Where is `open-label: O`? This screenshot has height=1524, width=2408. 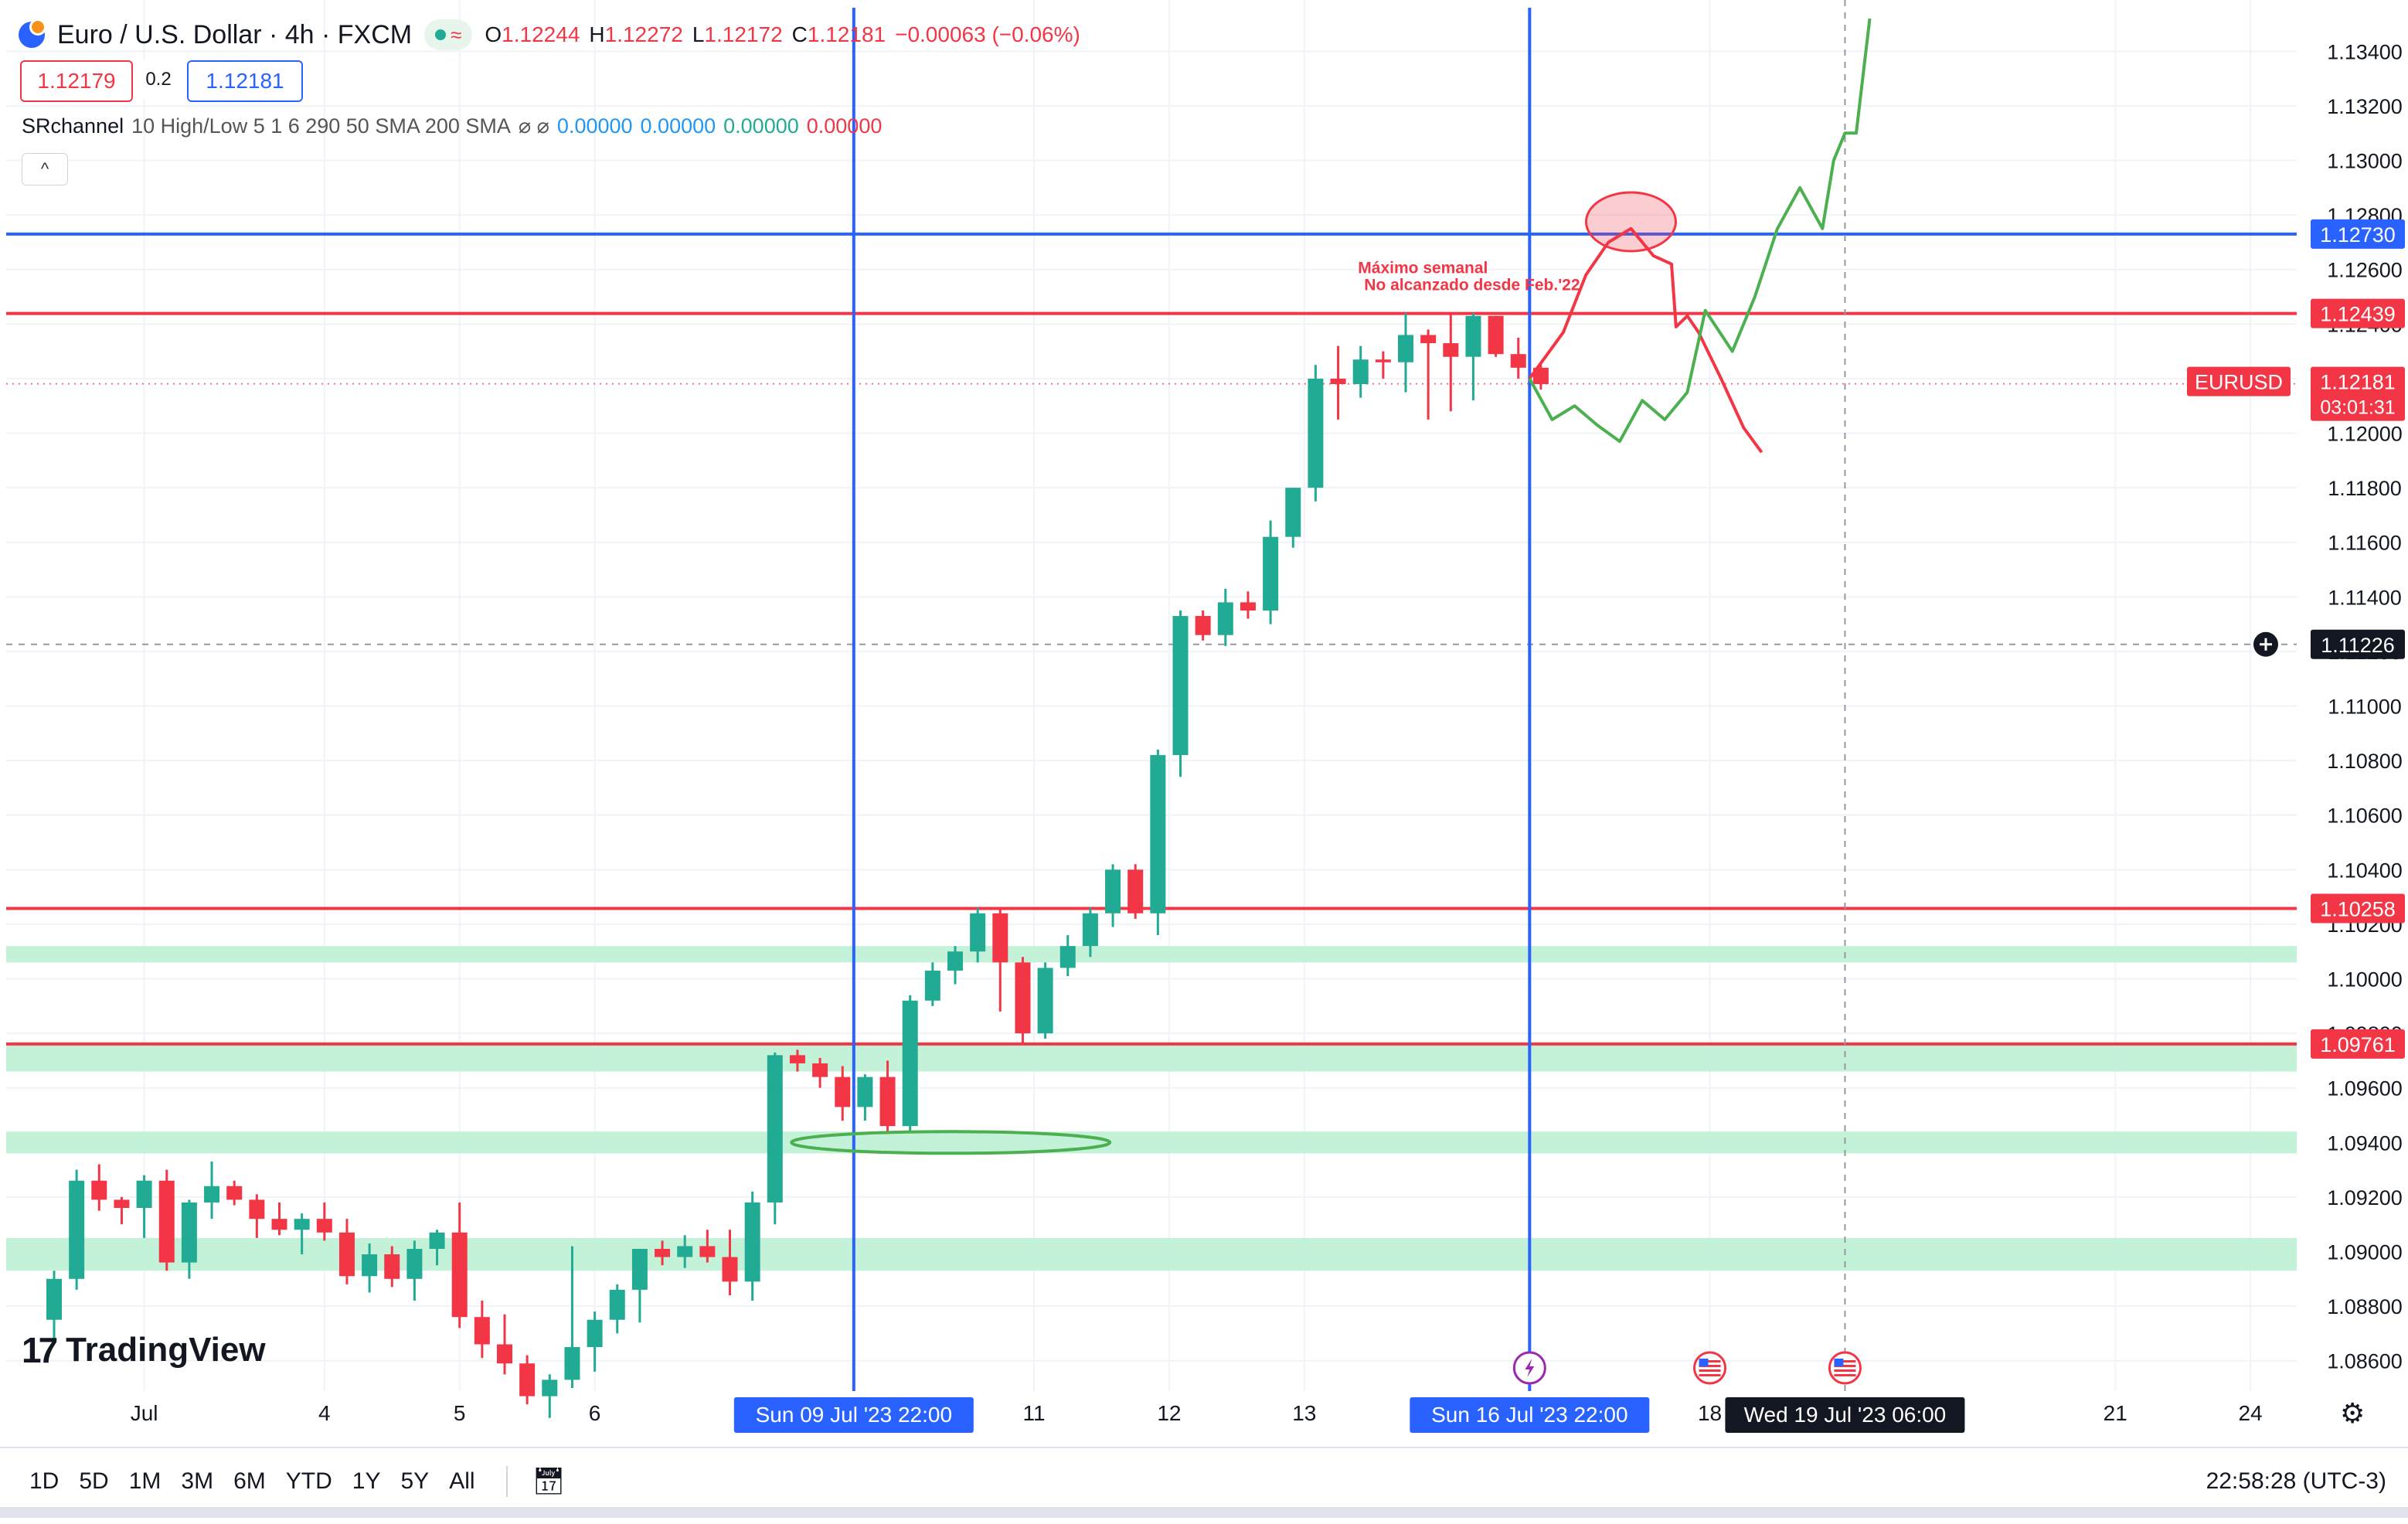
open-label: O is located at coordinates (494, 34).